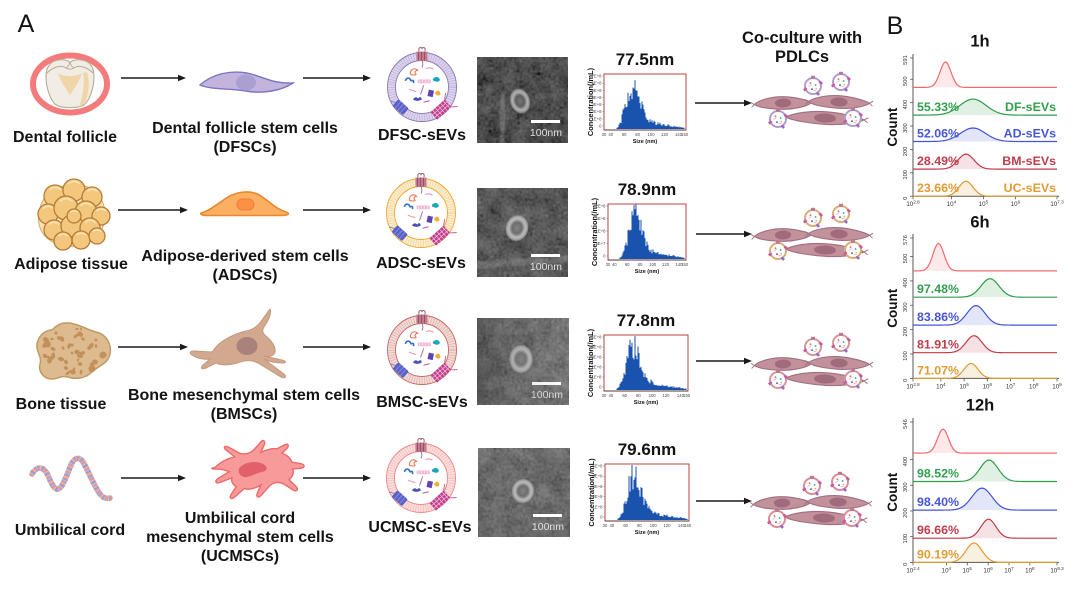 This screenshot has width=1080, height=592. I want to click on svg-text: Concentration(/mL), so click(590, 362).